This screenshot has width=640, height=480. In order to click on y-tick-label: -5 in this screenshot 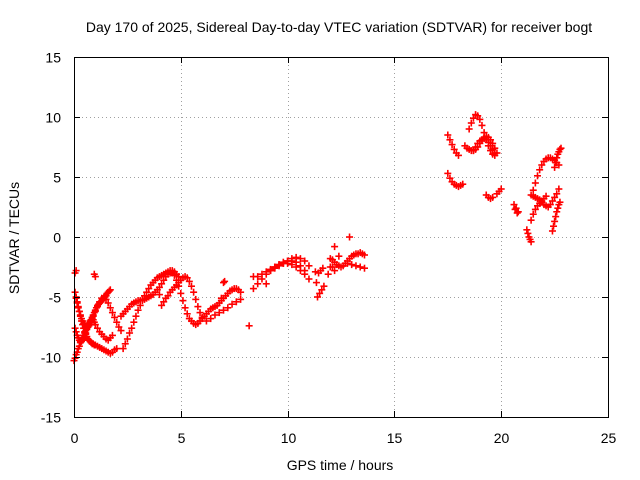, I will do `click(55, 298)`.